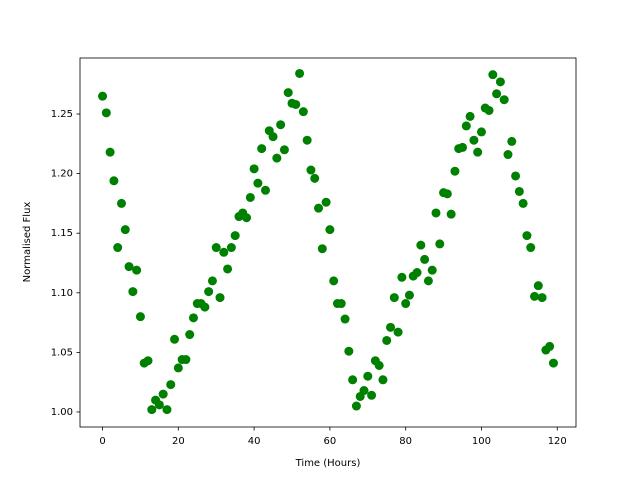 Image resolution: width=640 pixels, height=480 pixels. Describe the element at coordinates (328, 463) in the screenshot. I see `x-axis-label: Time (Hours)` at that location.